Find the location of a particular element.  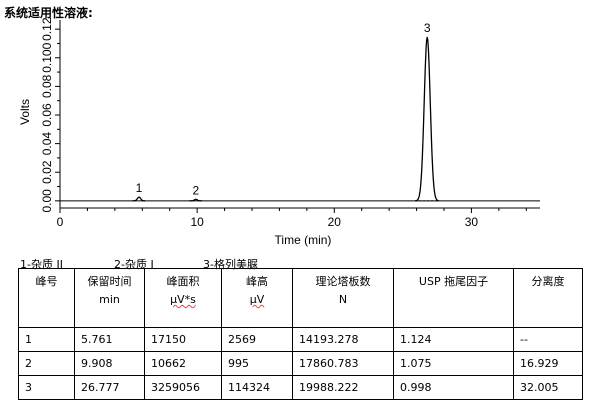

table-cell: 1.124 is located at coordinates (453, 339).